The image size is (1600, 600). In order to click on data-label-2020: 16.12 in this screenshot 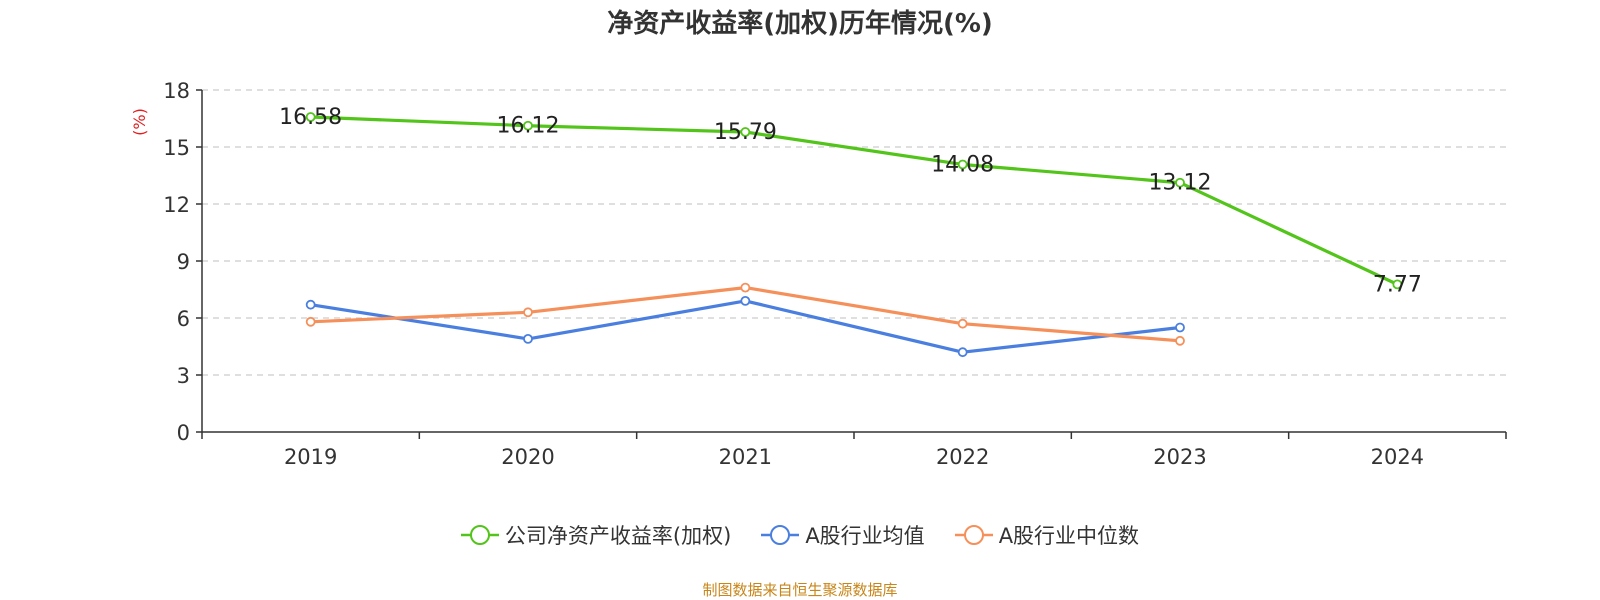, I will do `click(528, 126)`.